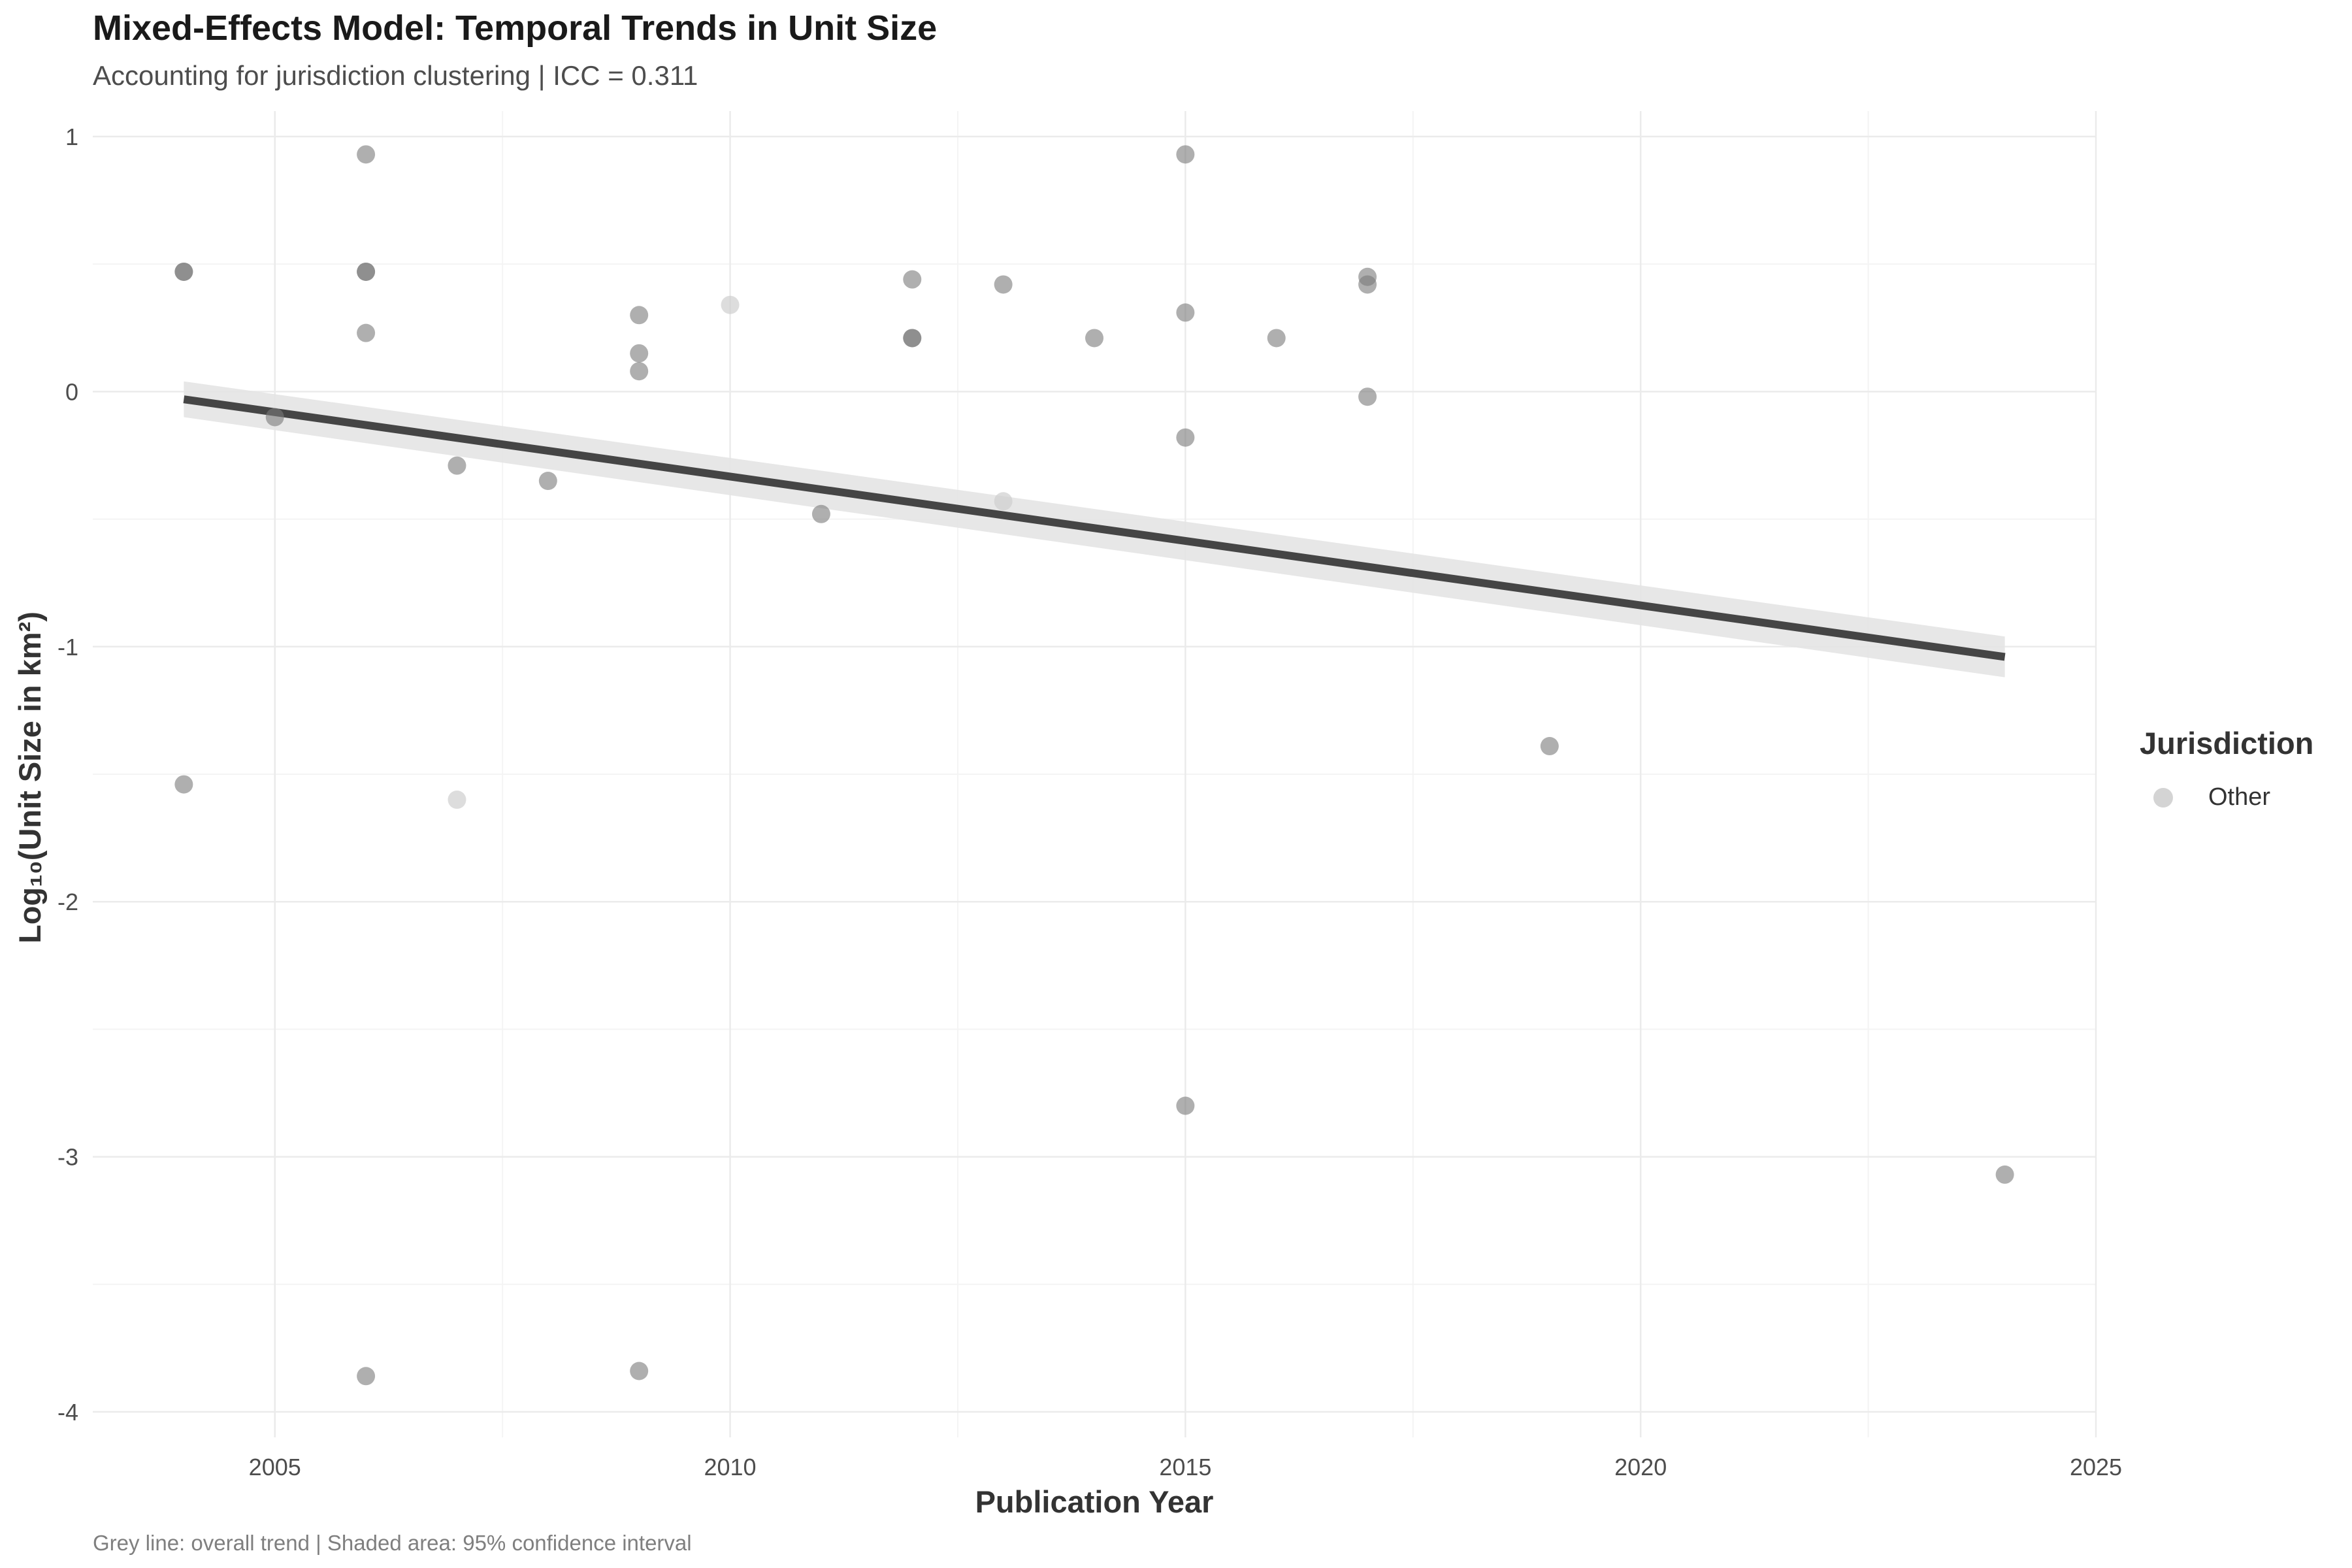 The width and height of the screenshot is (2352, 1568). What do you see at coordinates (2163, 798) in the screenshot?
I see `legend-key-other` at bounding box center [2163, 798].